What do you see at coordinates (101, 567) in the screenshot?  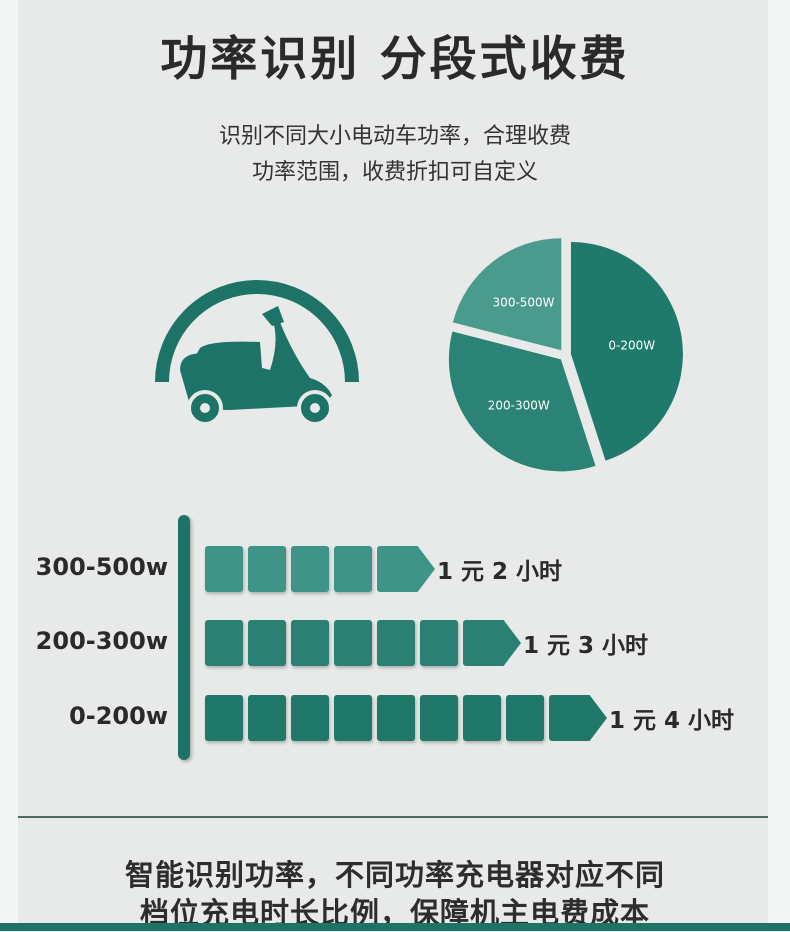 I see `tier-label: 300-500w` at bounding box center [101, 567].